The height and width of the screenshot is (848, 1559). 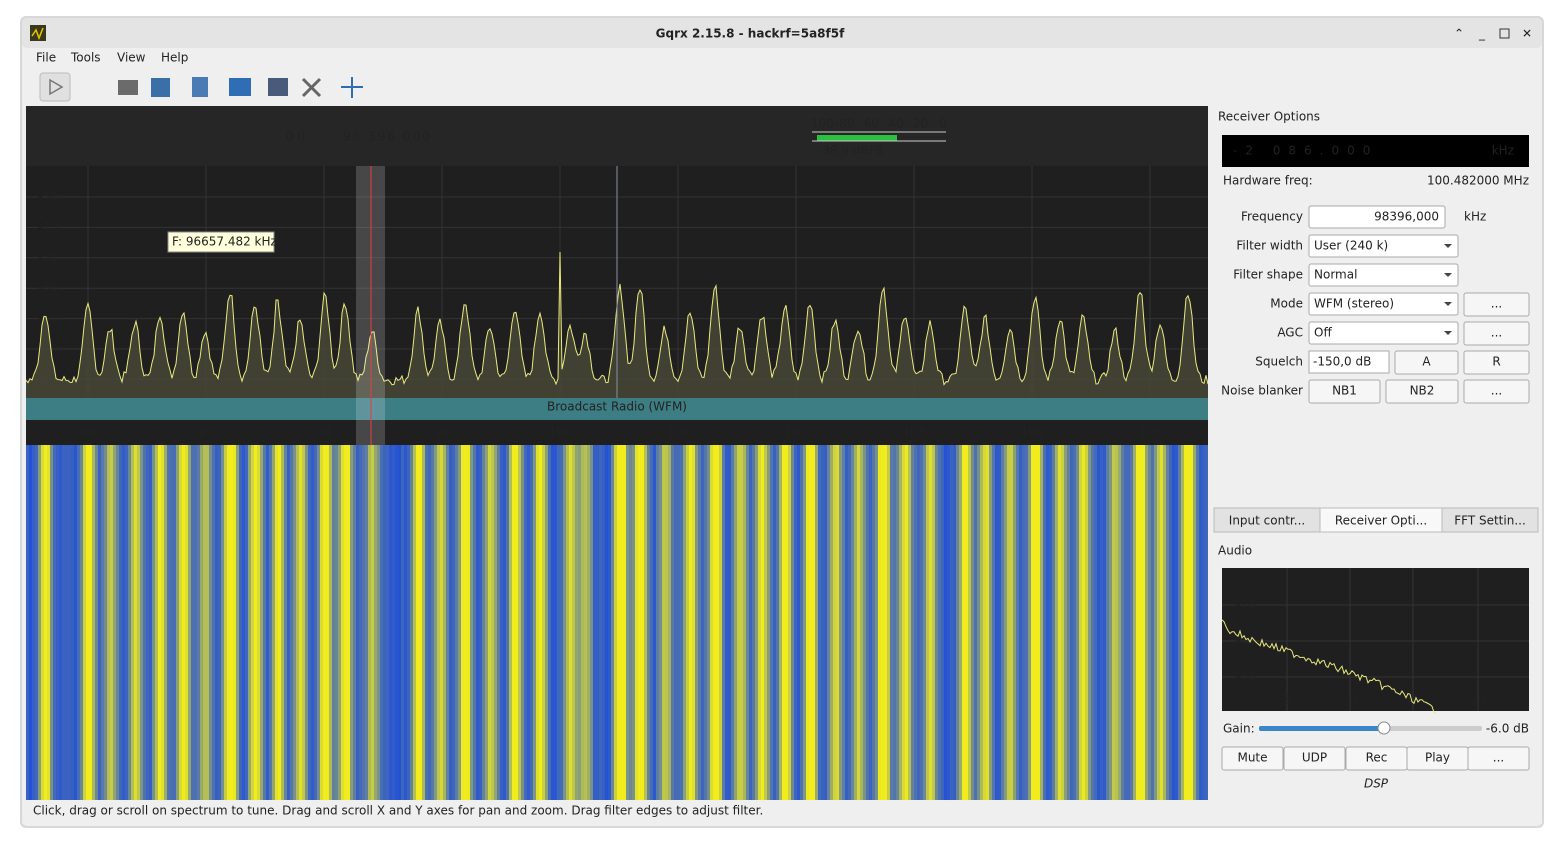 I want to click on x-axis-label: 104, so click(x=1032, y=433).